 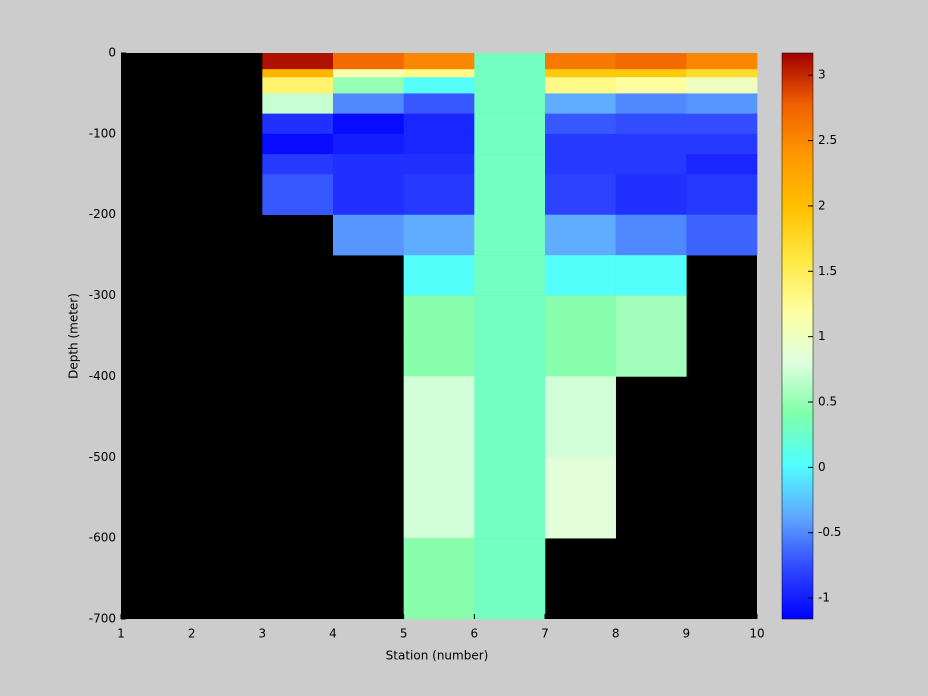 I want to click on x-tick-label: 2, so click(x=192, y=634).